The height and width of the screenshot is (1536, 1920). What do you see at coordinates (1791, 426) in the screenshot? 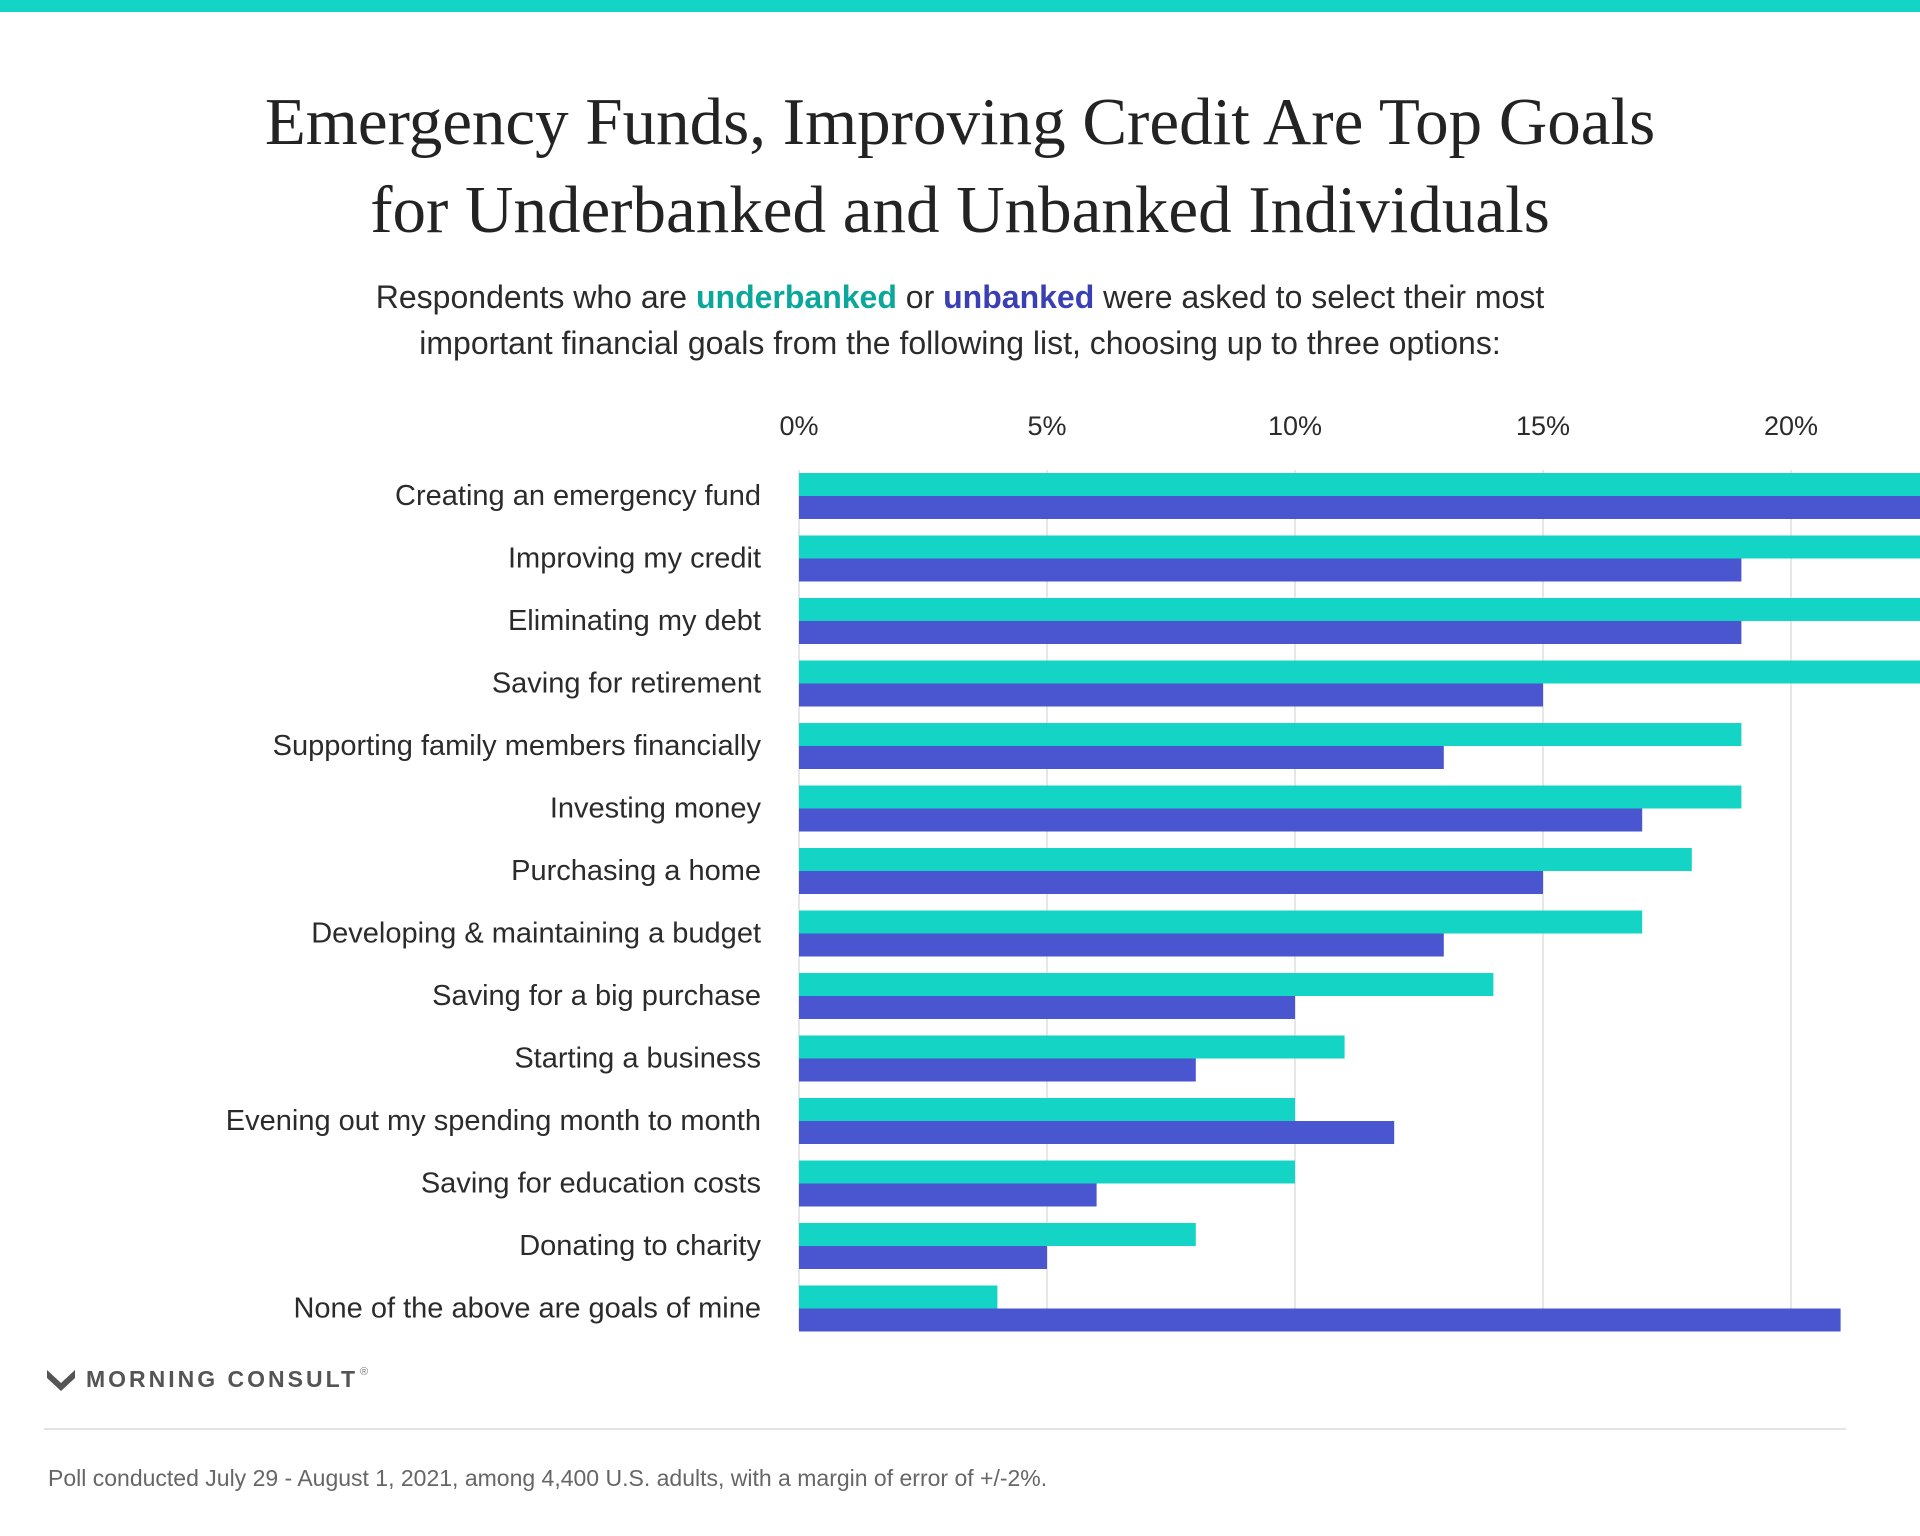
I see `x-tick-label: 20%` at bounding box center [1791, 426].